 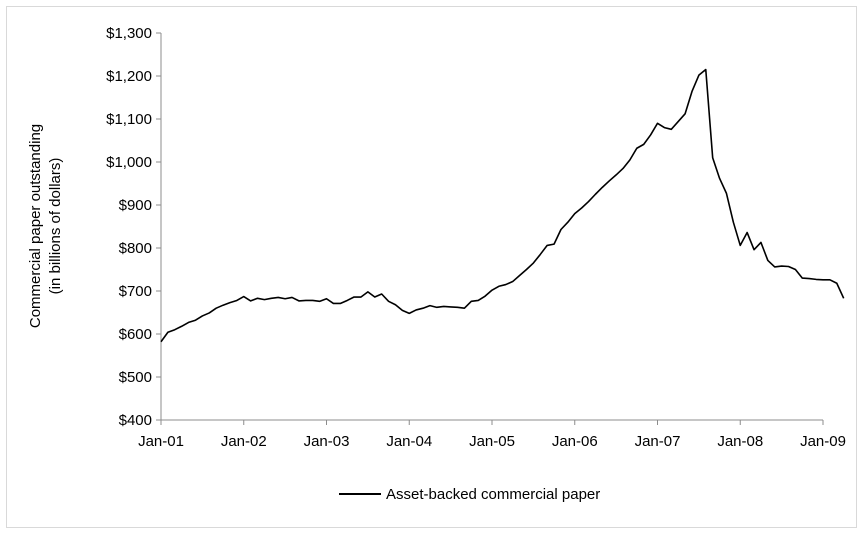 What do you see at coordinates (658, 441) in the screenshot?
I see `x-tick-label: Jan-07` at bounding box center [658, 441].